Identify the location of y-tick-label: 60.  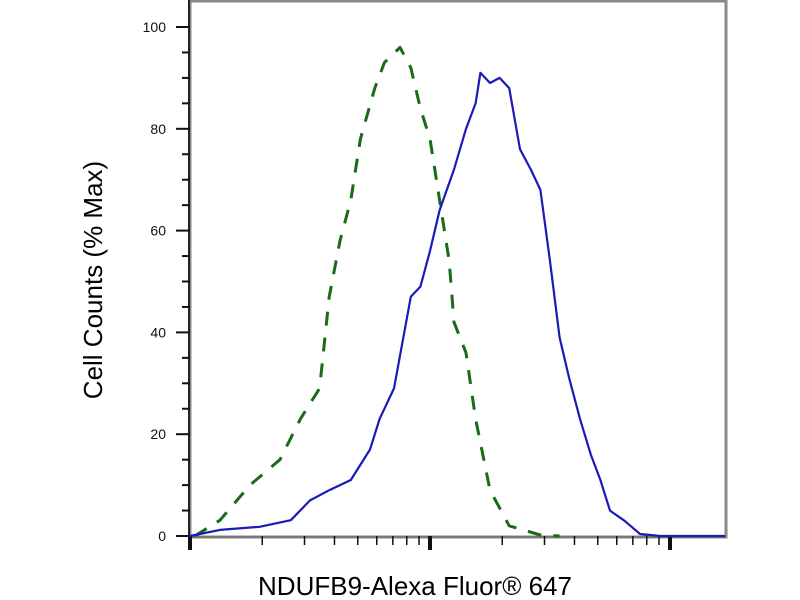
(158, 231).